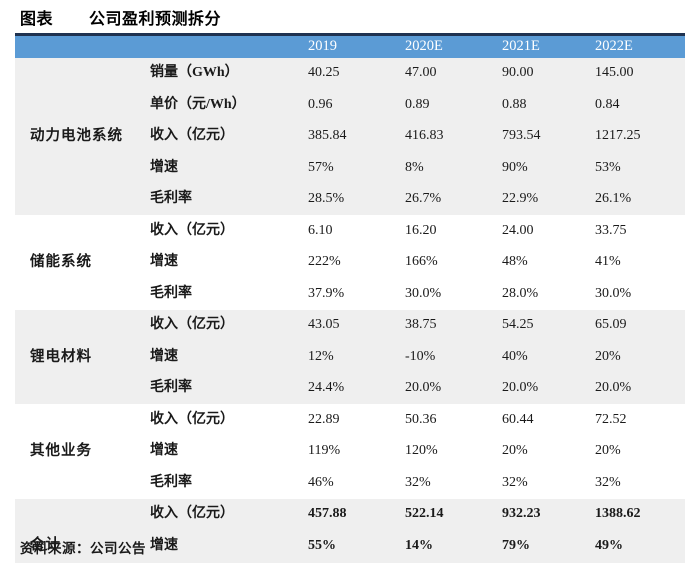 Image resolution: width=700 pixels, height=563 pixels. What do you see at coordinates (324, 451) in the screenshot?
I see `value-cell: 119%` at bounding box center [324, 451].